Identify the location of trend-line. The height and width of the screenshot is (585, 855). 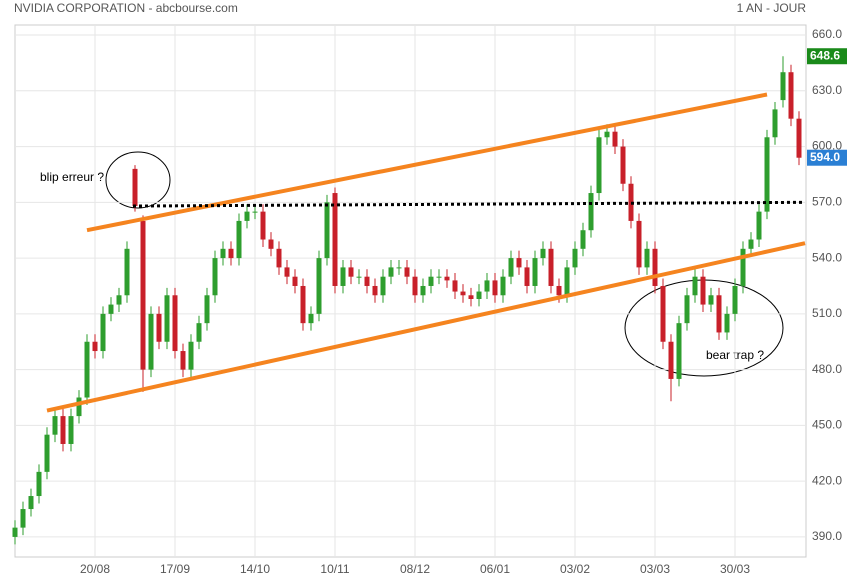
(469, 204).